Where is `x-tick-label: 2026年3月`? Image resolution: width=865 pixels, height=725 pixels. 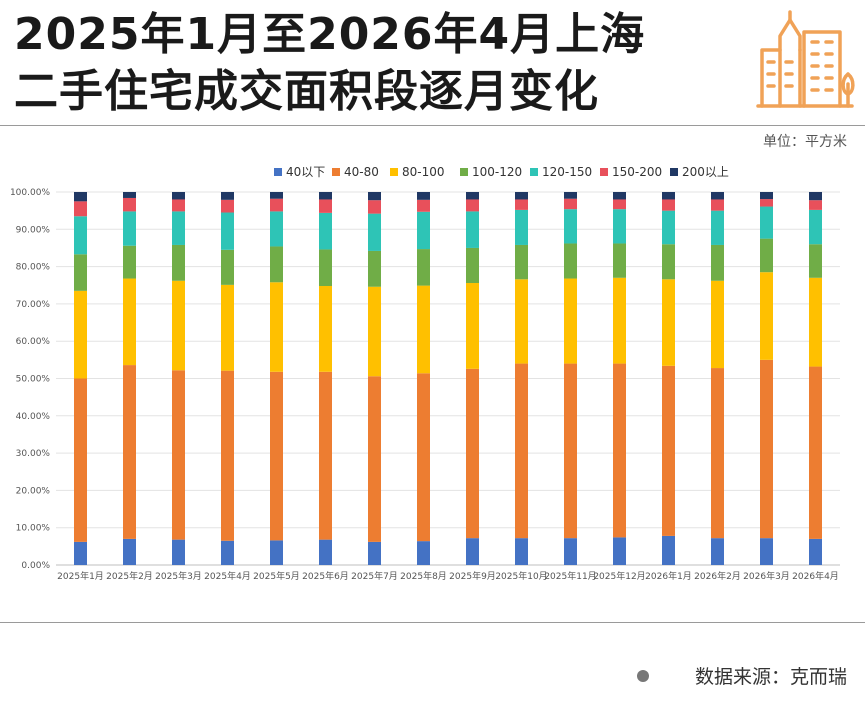 x-tick-label: 2026年3月 is located at coordinates (766, 576).